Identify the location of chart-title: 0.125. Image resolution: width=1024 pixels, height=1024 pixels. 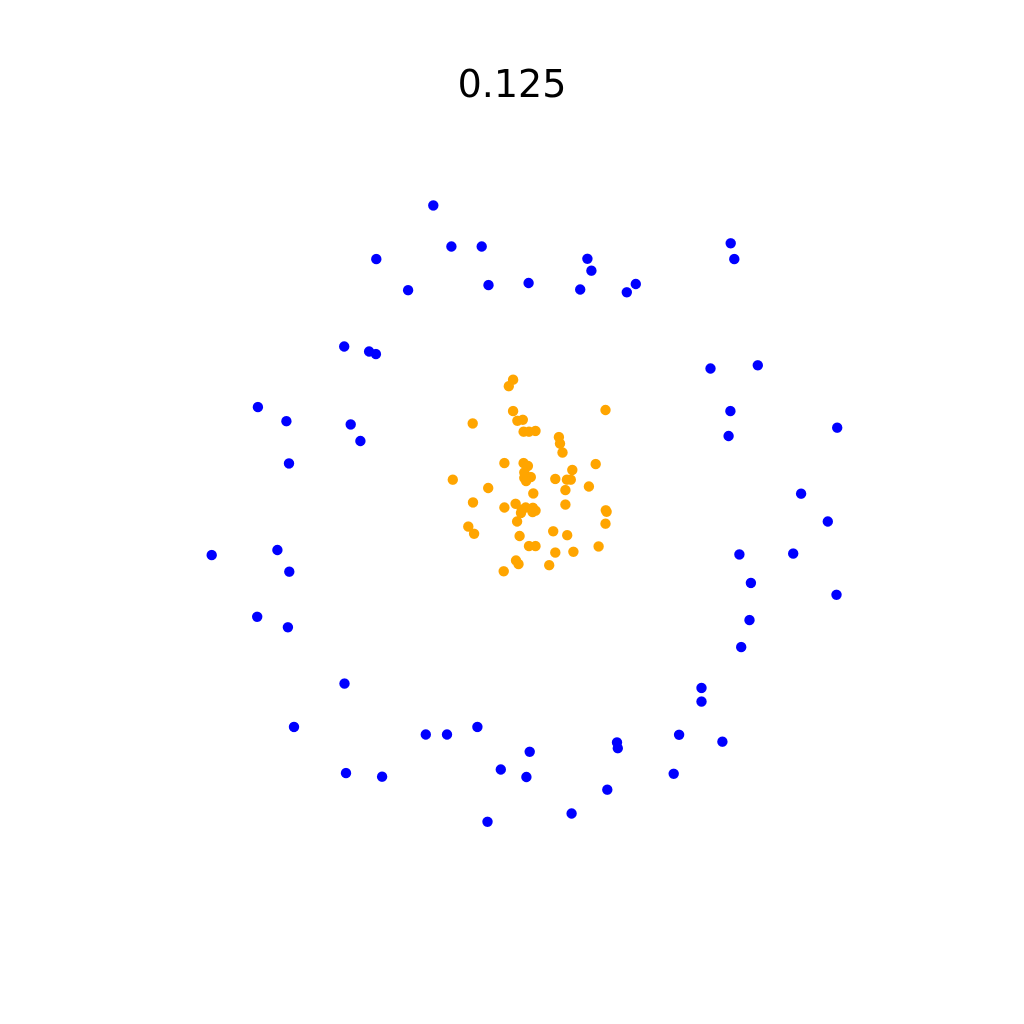
(512, 84).